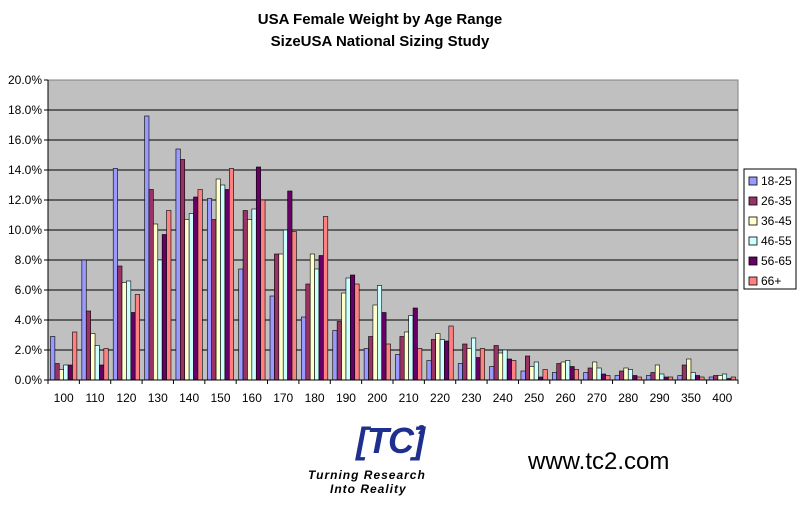 This screenshot has width=800, height=524. What do you see at coordinates (263, 290) in the screenshot?
I see `bar-66+-160` at bounding box center [263, 290].